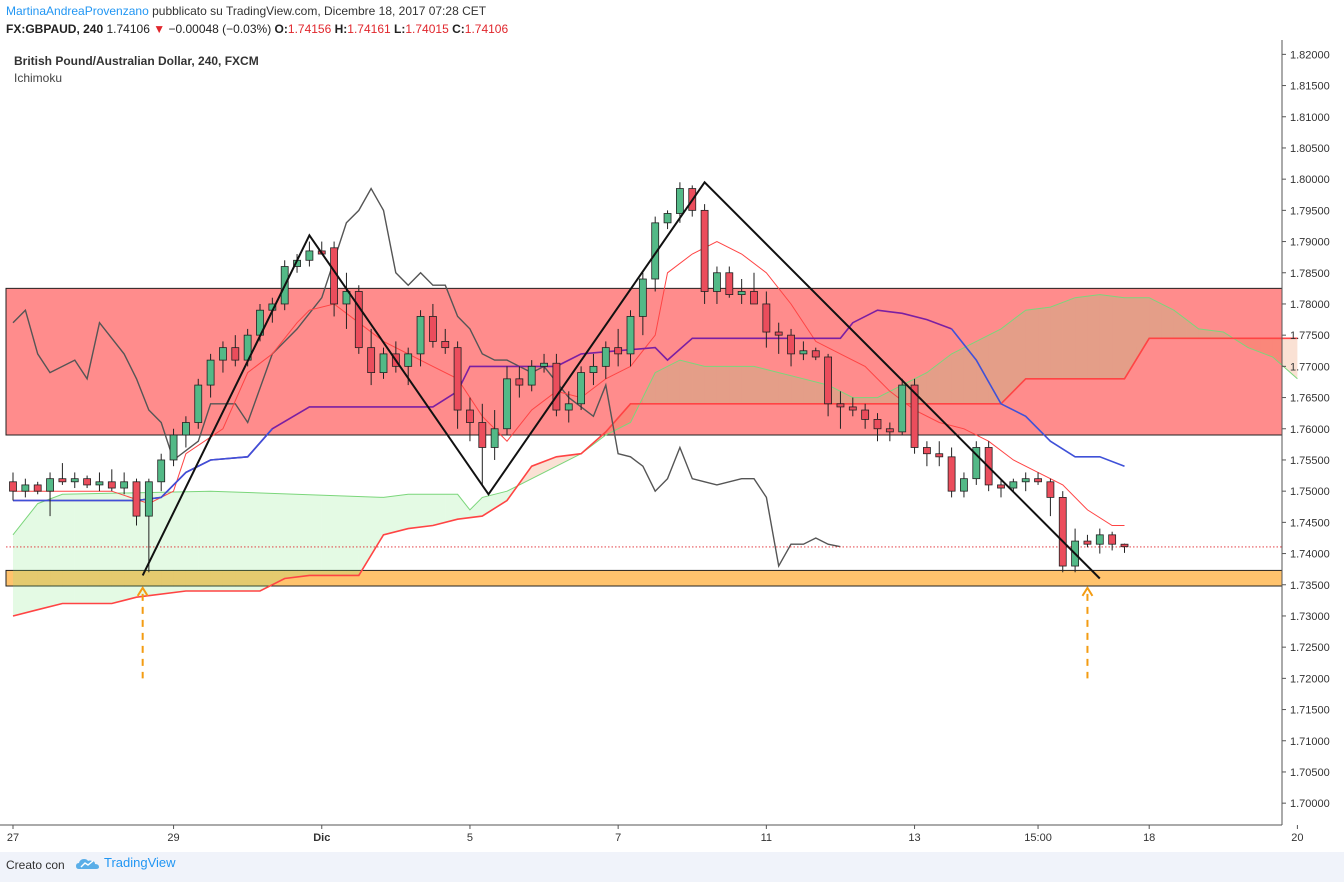 This screenshot has width=1344, height=882. I want to click on close-label: C:, so click(458, 29).